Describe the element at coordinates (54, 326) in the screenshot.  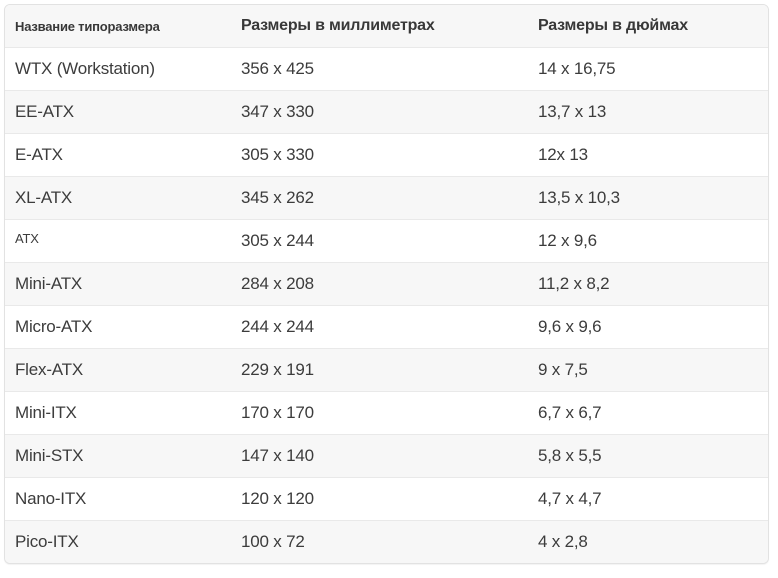
I see `cell-name: Micro-ATX` at that location.